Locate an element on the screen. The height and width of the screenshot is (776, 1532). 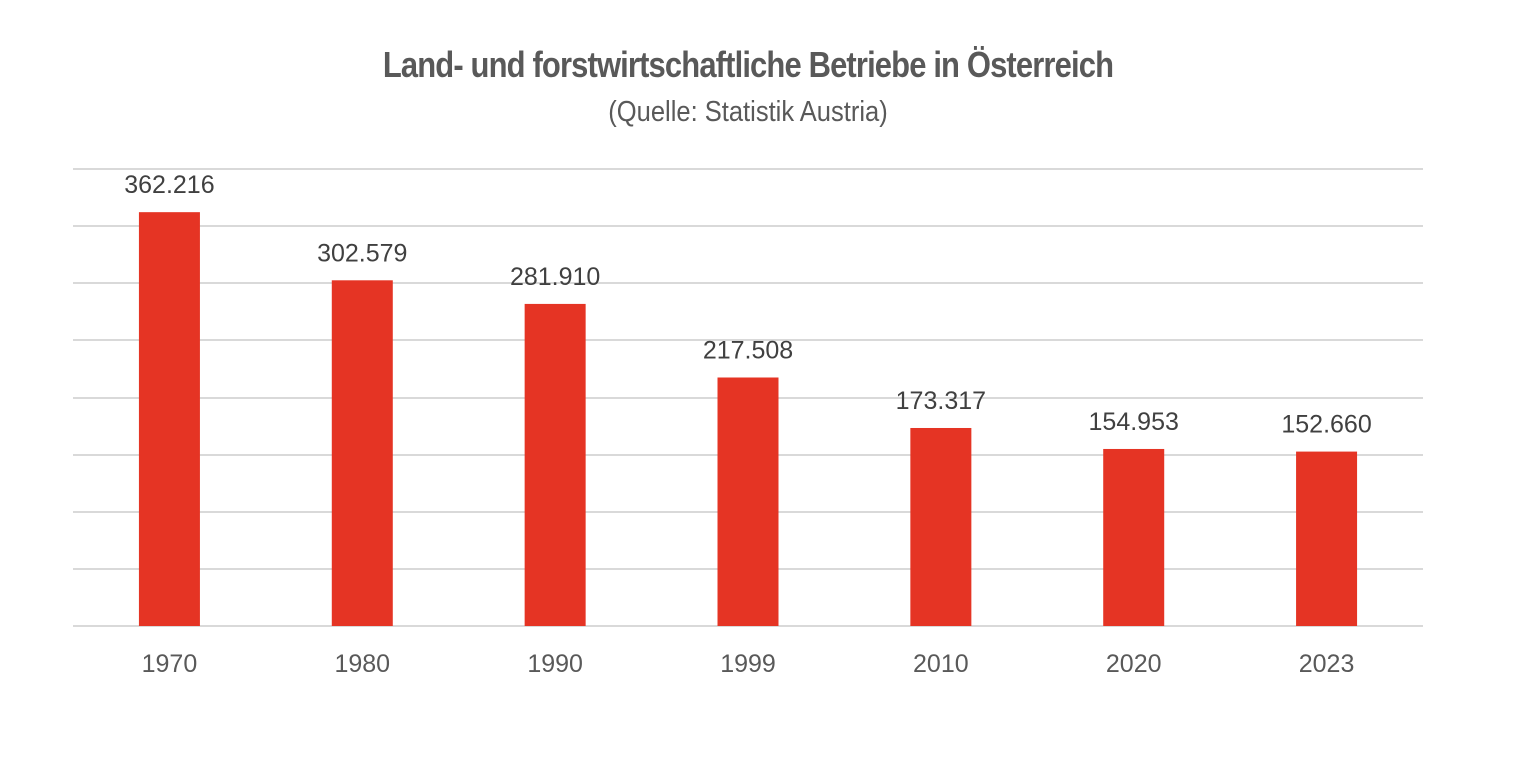
data-label-1999: 217.508 is located at coordinates (748, 350).